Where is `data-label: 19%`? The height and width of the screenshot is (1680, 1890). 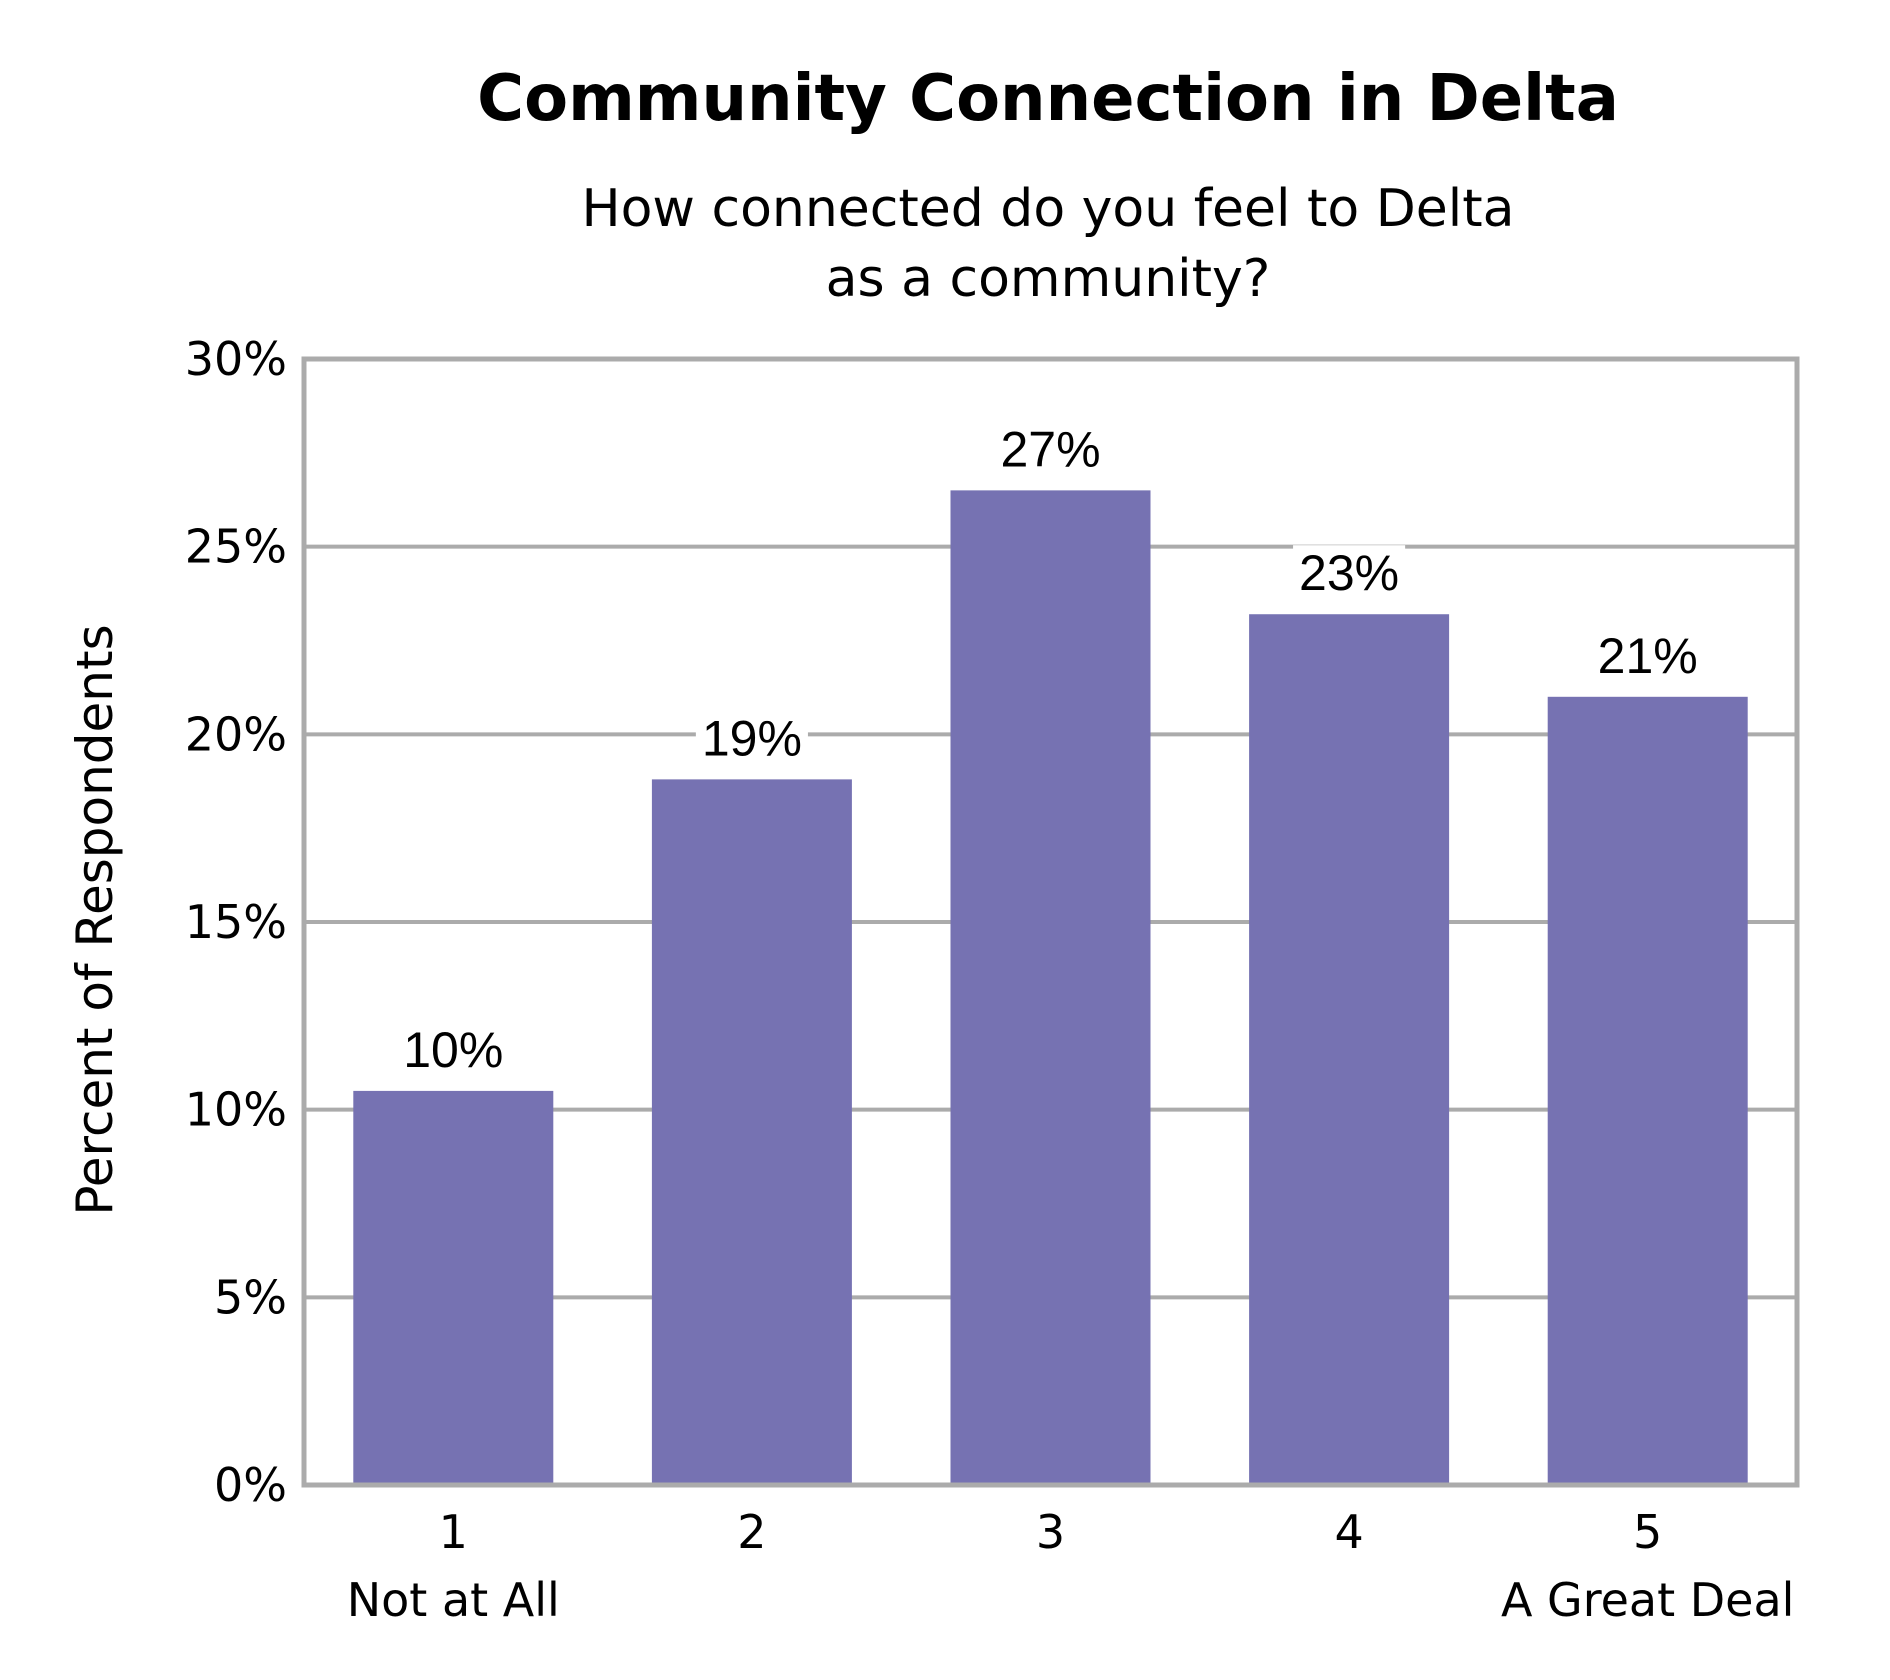 data-label: 19% is located at coordinates (752, 738).